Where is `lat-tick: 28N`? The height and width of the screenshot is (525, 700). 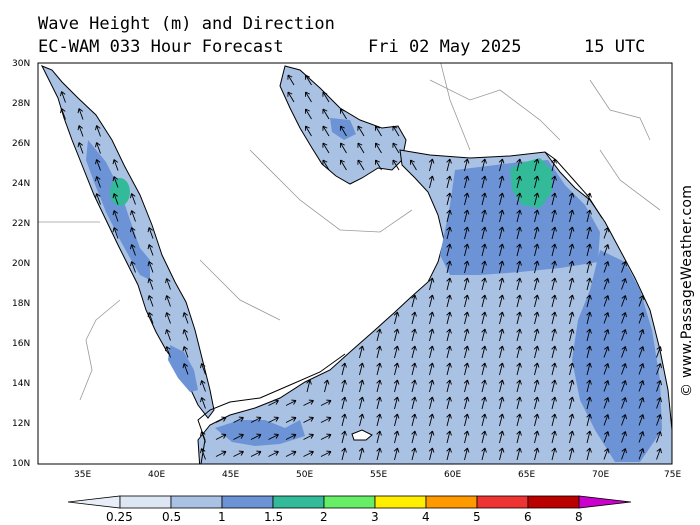 lat-tick: 28N is located at coordinates (21, 104).